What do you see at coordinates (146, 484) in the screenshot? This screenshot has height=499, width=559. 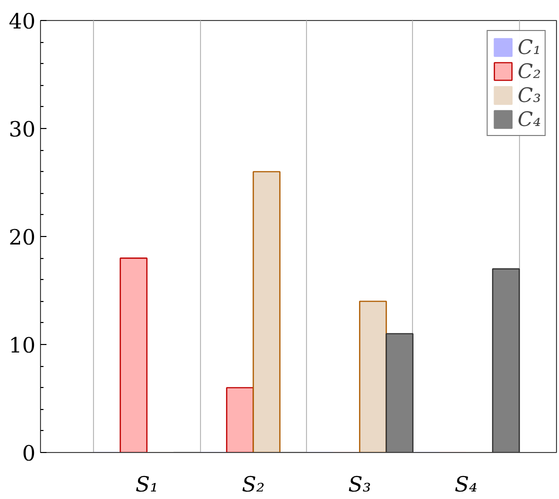 I see `x-tick-label: S₁` at bounding box center [146, 484].